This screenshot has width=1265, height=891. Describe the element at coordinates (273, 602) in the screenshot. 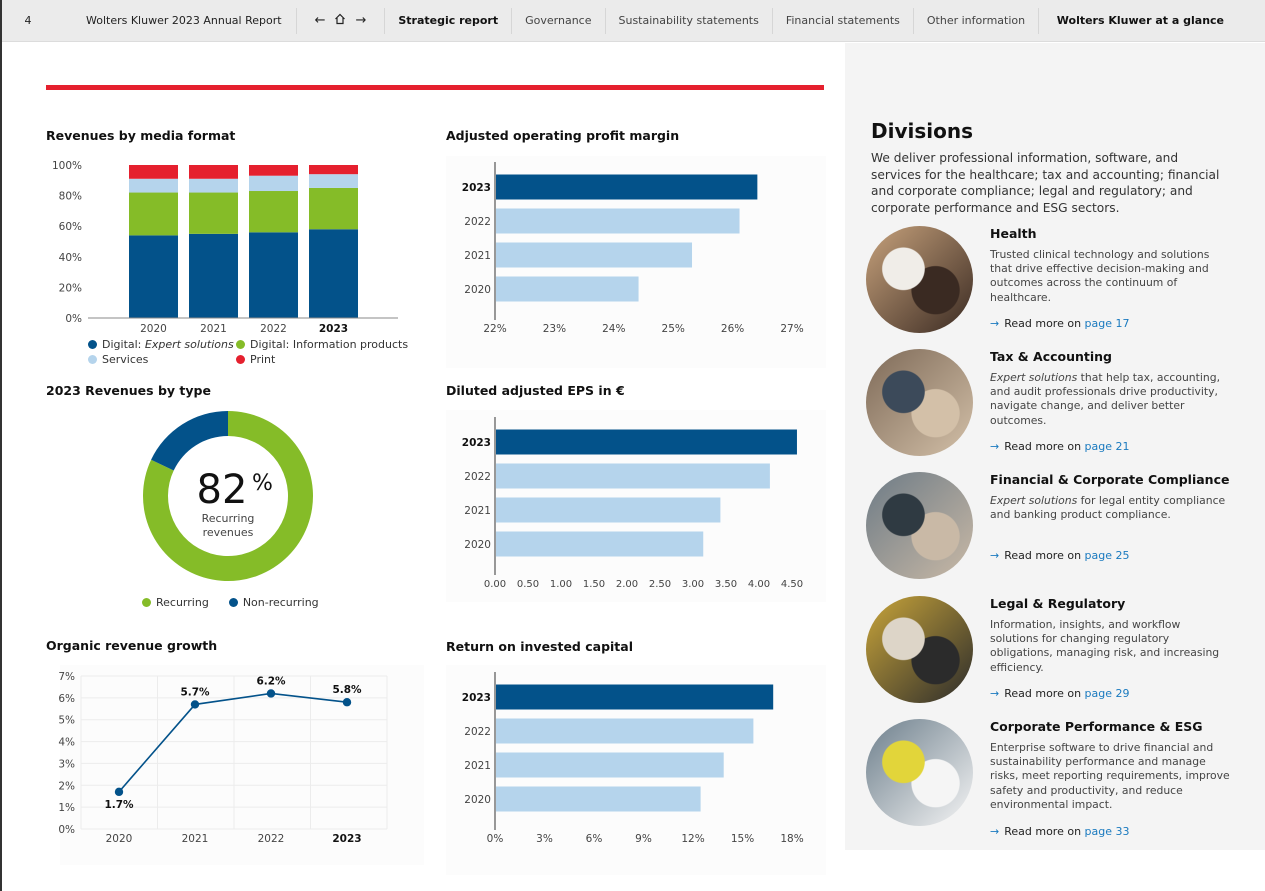

I see `legend-item-non-recurring: Non-recurring` at that location.